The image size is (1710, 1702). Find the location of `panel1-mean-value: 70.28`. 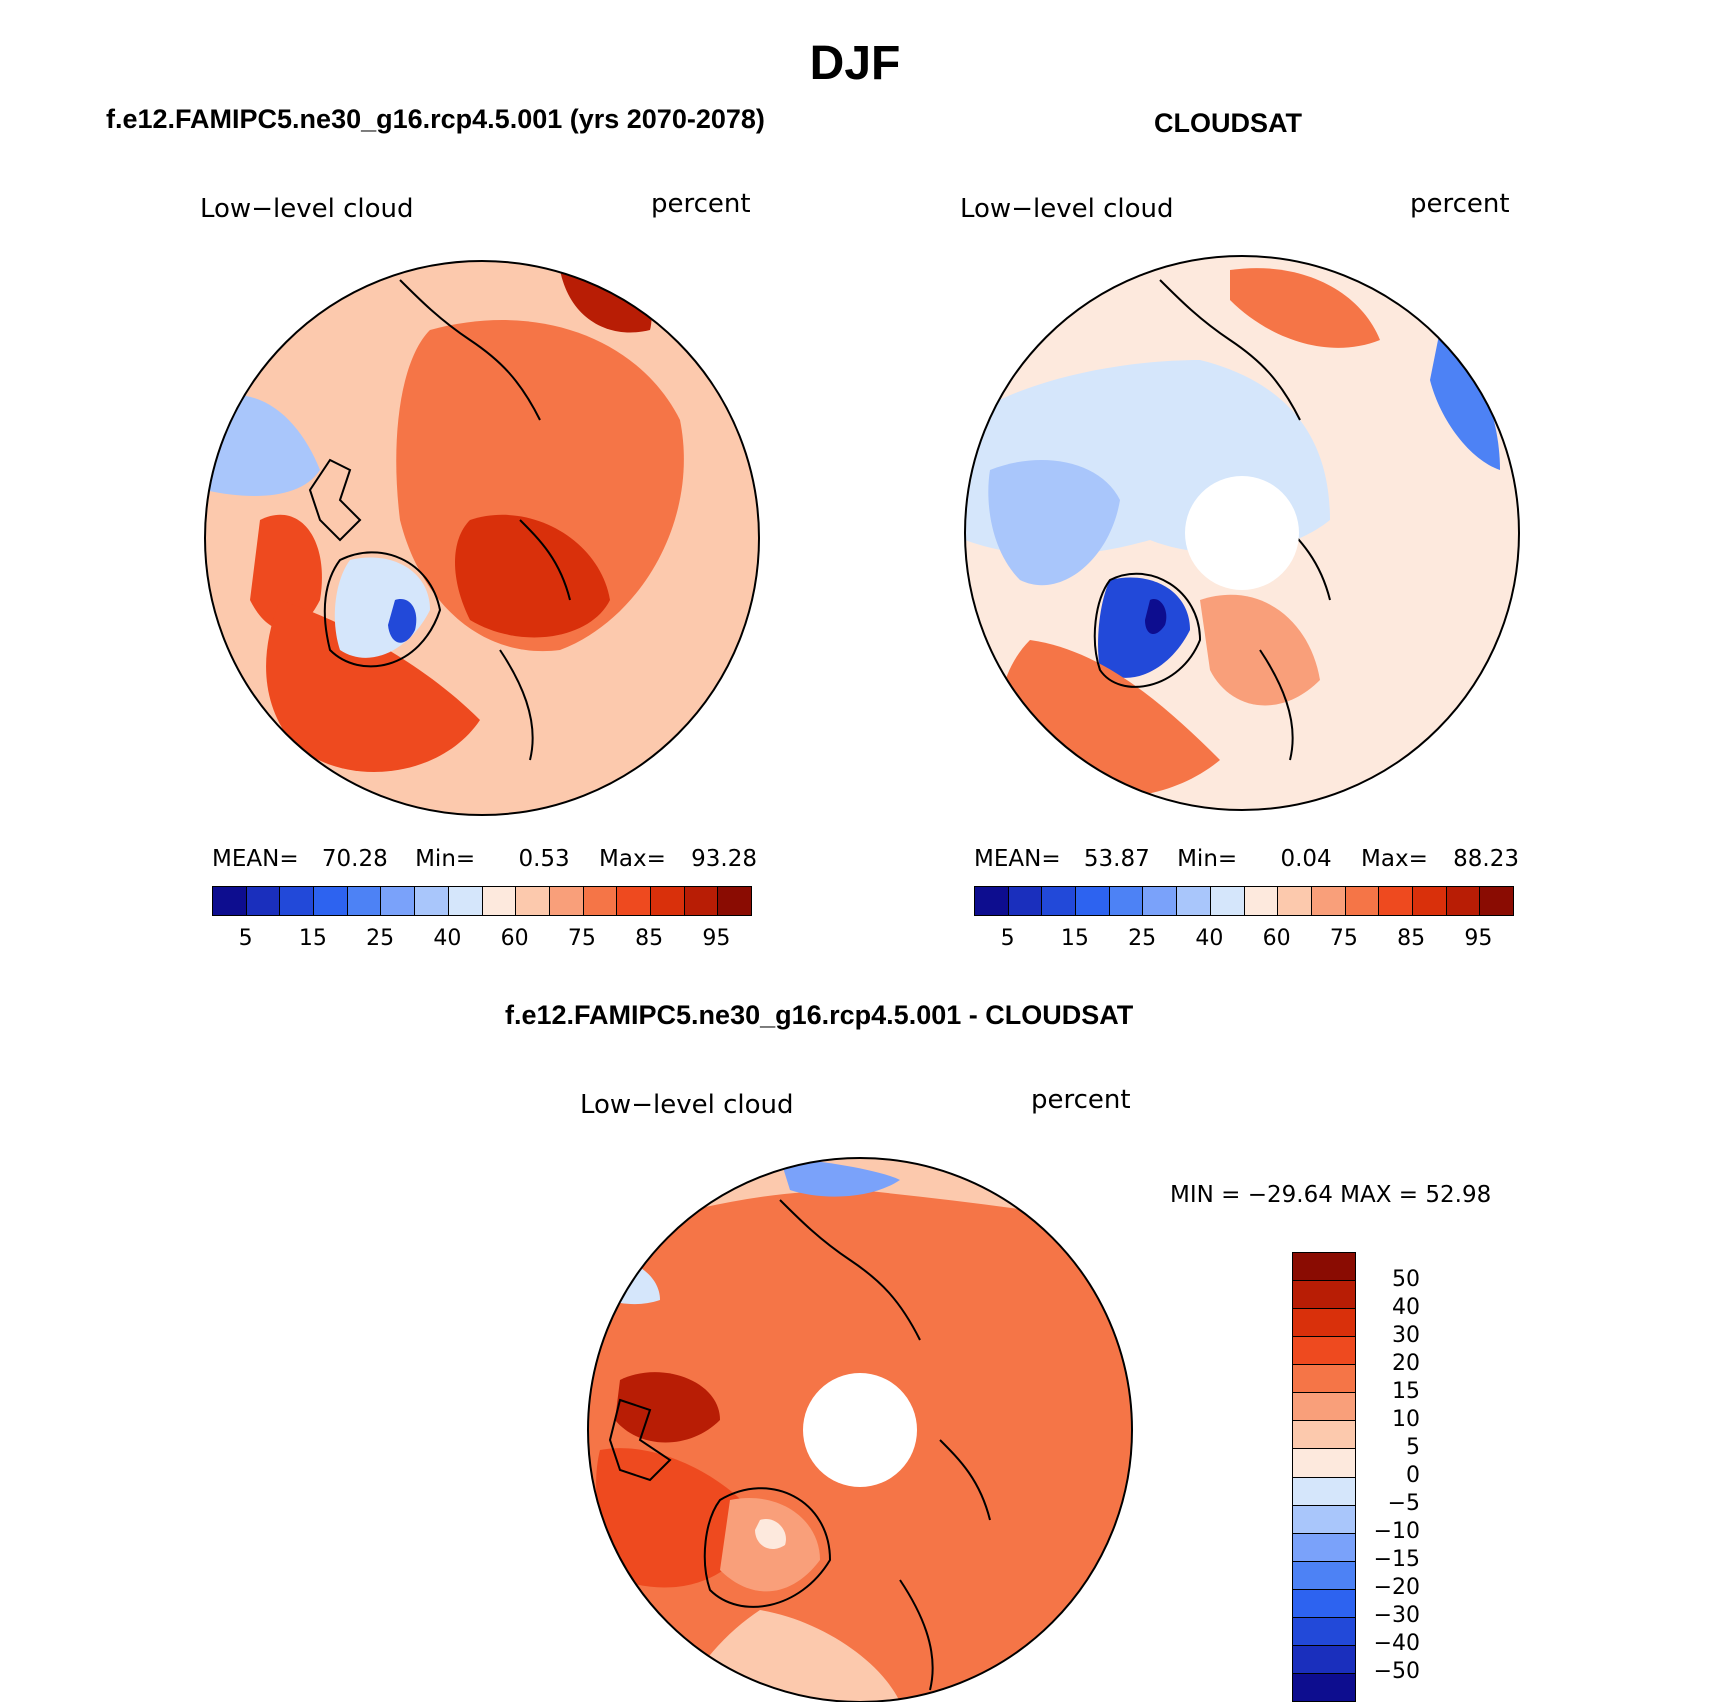

panel1-mean-value: 70.28 is located at coordinates (354, 859).